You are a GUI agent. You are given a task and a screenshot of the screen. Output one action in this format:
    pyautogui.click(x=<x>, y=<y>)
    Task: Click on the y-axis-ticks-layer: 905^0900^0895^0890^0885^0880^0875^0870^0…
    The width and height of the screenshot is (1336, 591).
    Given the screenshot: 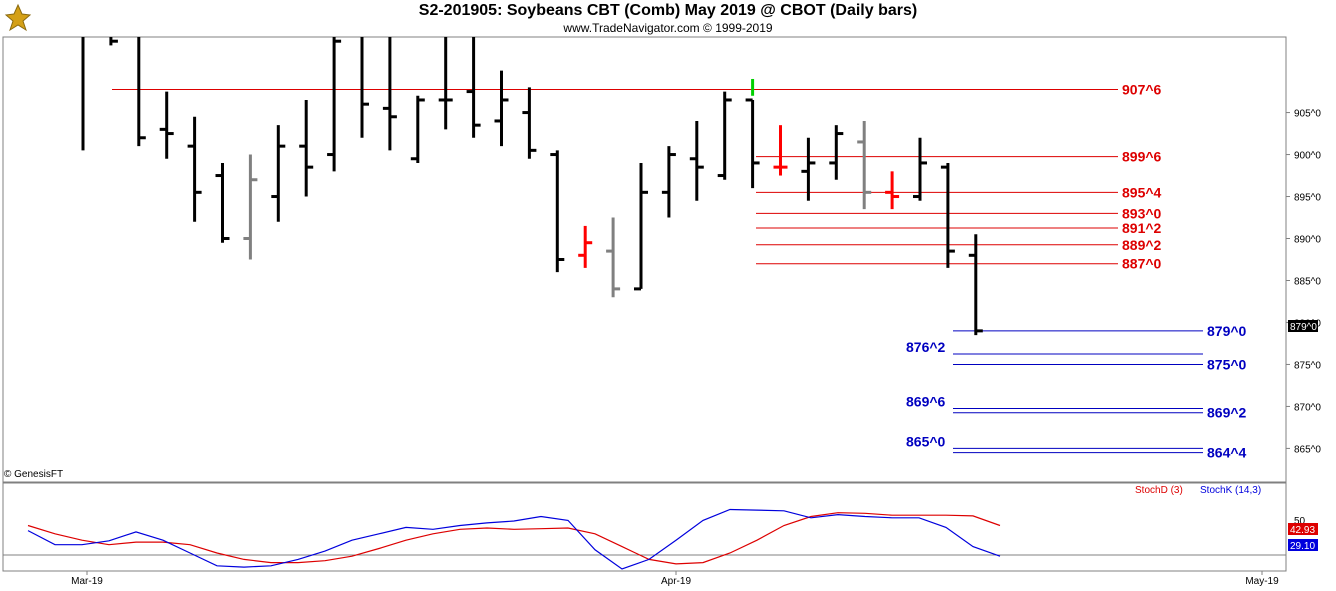 What is the action you would take?
    pyautogui.click(x=1303, y=282)
    